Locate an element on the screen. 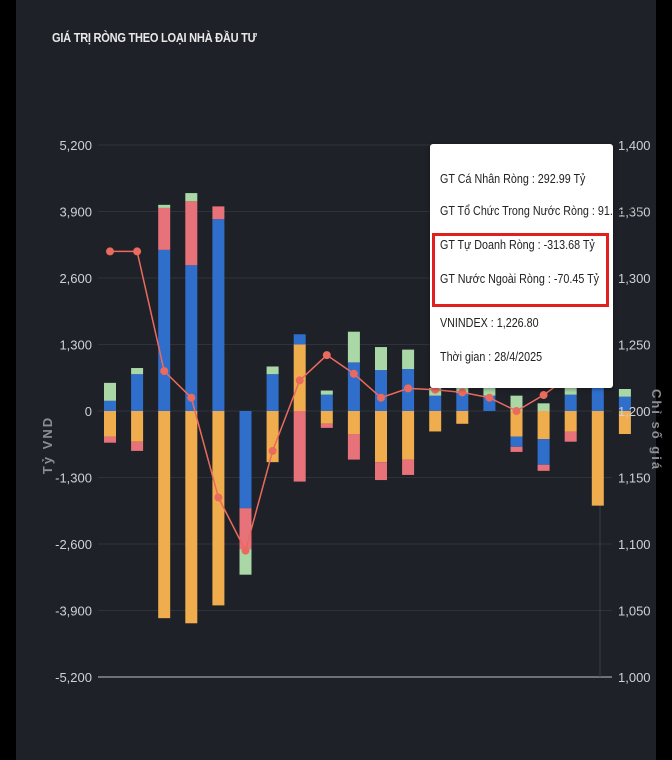 Image resolution: width=672 pixels, height=760 pixels. tooltip-foreign: GT Nước Ngoài Ròng : -70.45 Tỷ is located at coordinates (520, 279).